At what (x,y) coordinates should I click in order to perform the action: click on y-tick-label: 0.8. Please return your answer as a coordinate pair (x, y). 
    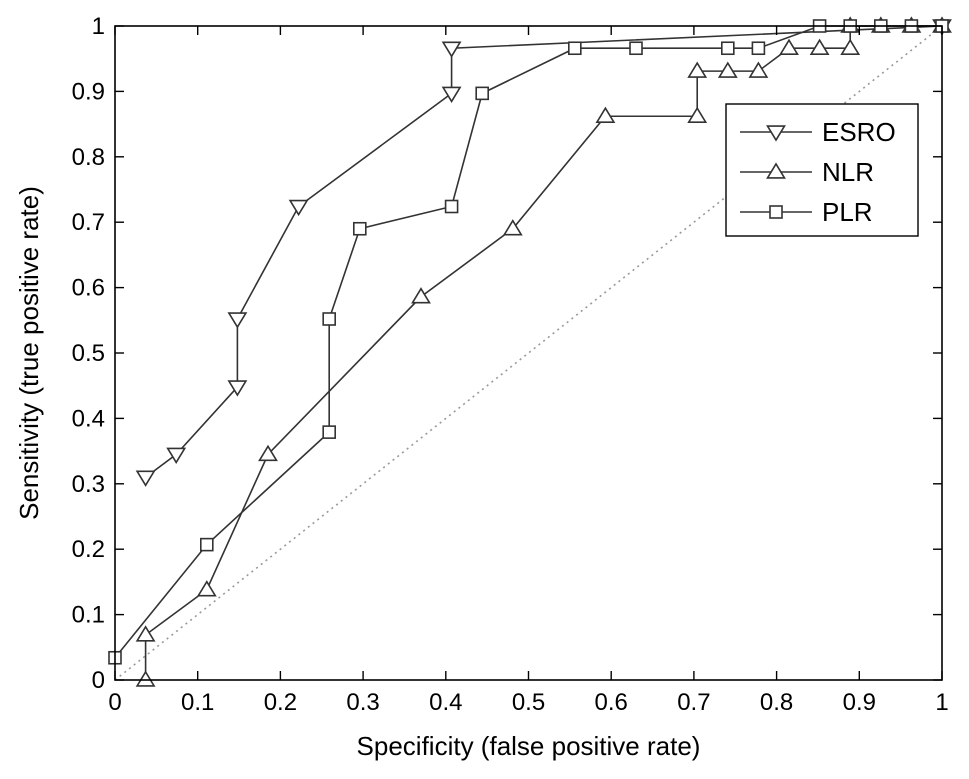
    Looking at the image, I should click on (88, 157).